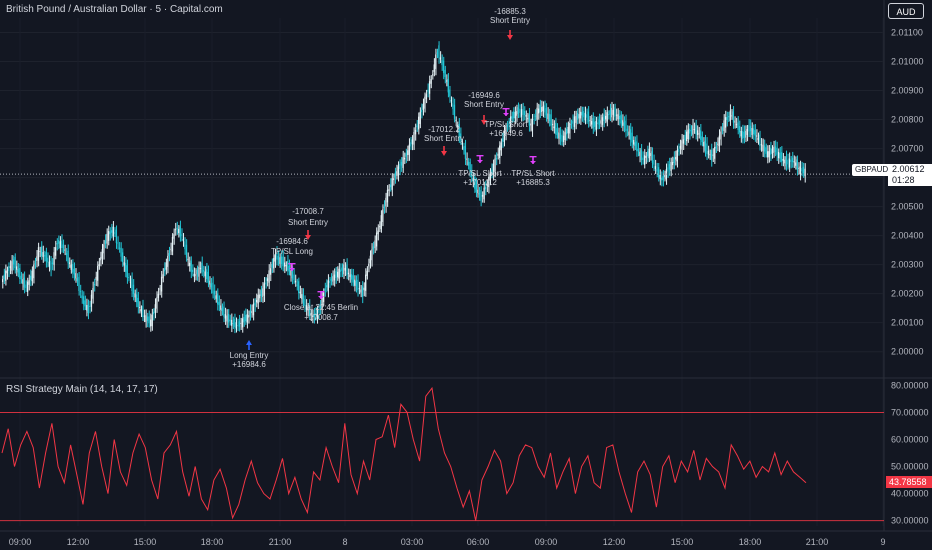  What do you see at coordinates (82, 389) in the screenshot?
I see `rsi-indicator-title: RSI Strategy Main (14, 14, 17, 17)` at bounding box center [82, 389].